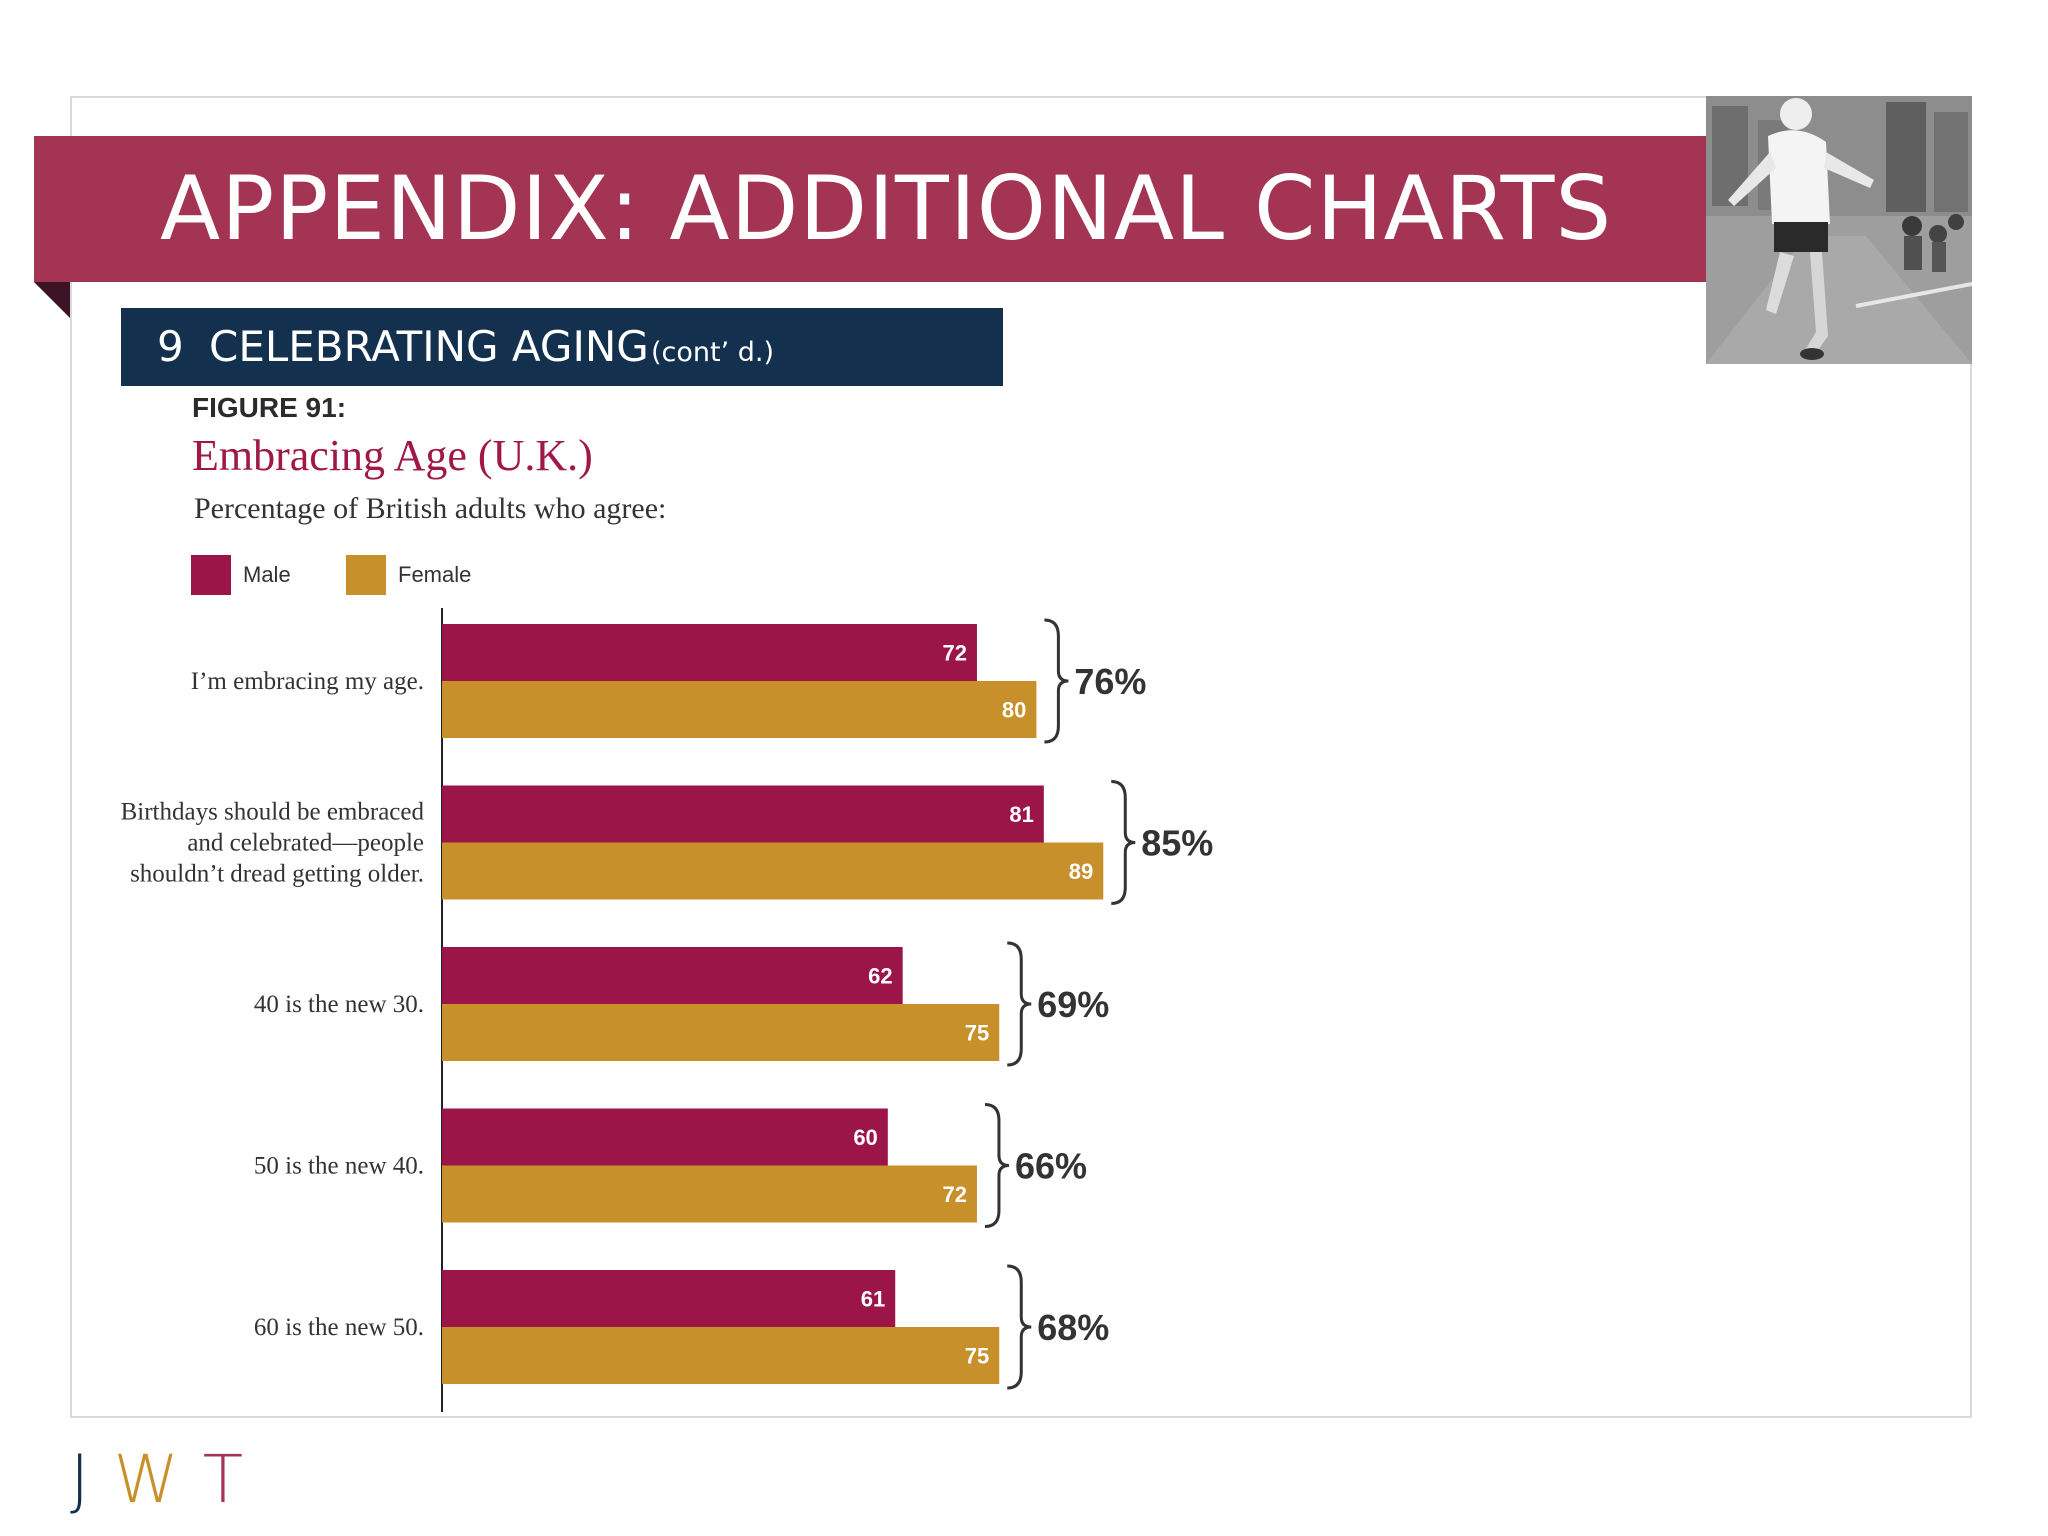 This screenshot has width=2048, height=1536. Describe the element at coordinates (92, 1479) in the screenshot. I see `logo-letter-j: J` at that location.